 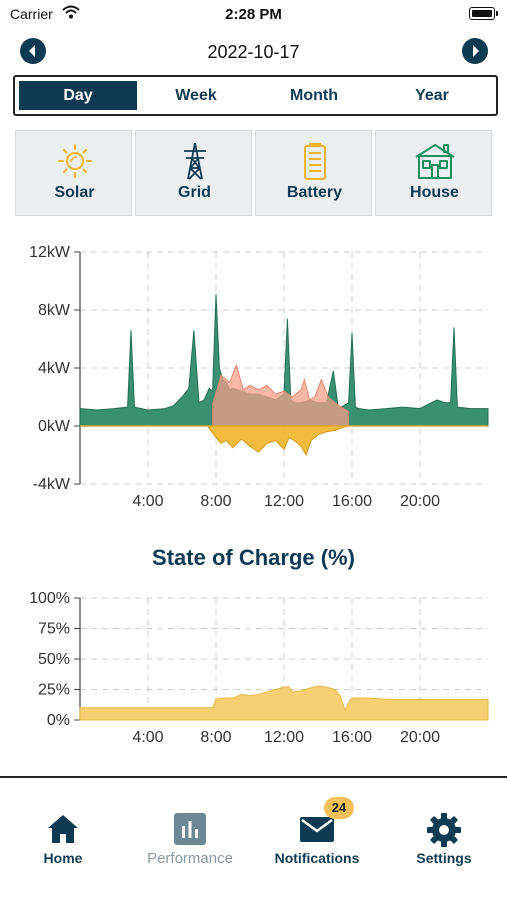 I want to click on series-area-soc, so click(x=284, y=703).